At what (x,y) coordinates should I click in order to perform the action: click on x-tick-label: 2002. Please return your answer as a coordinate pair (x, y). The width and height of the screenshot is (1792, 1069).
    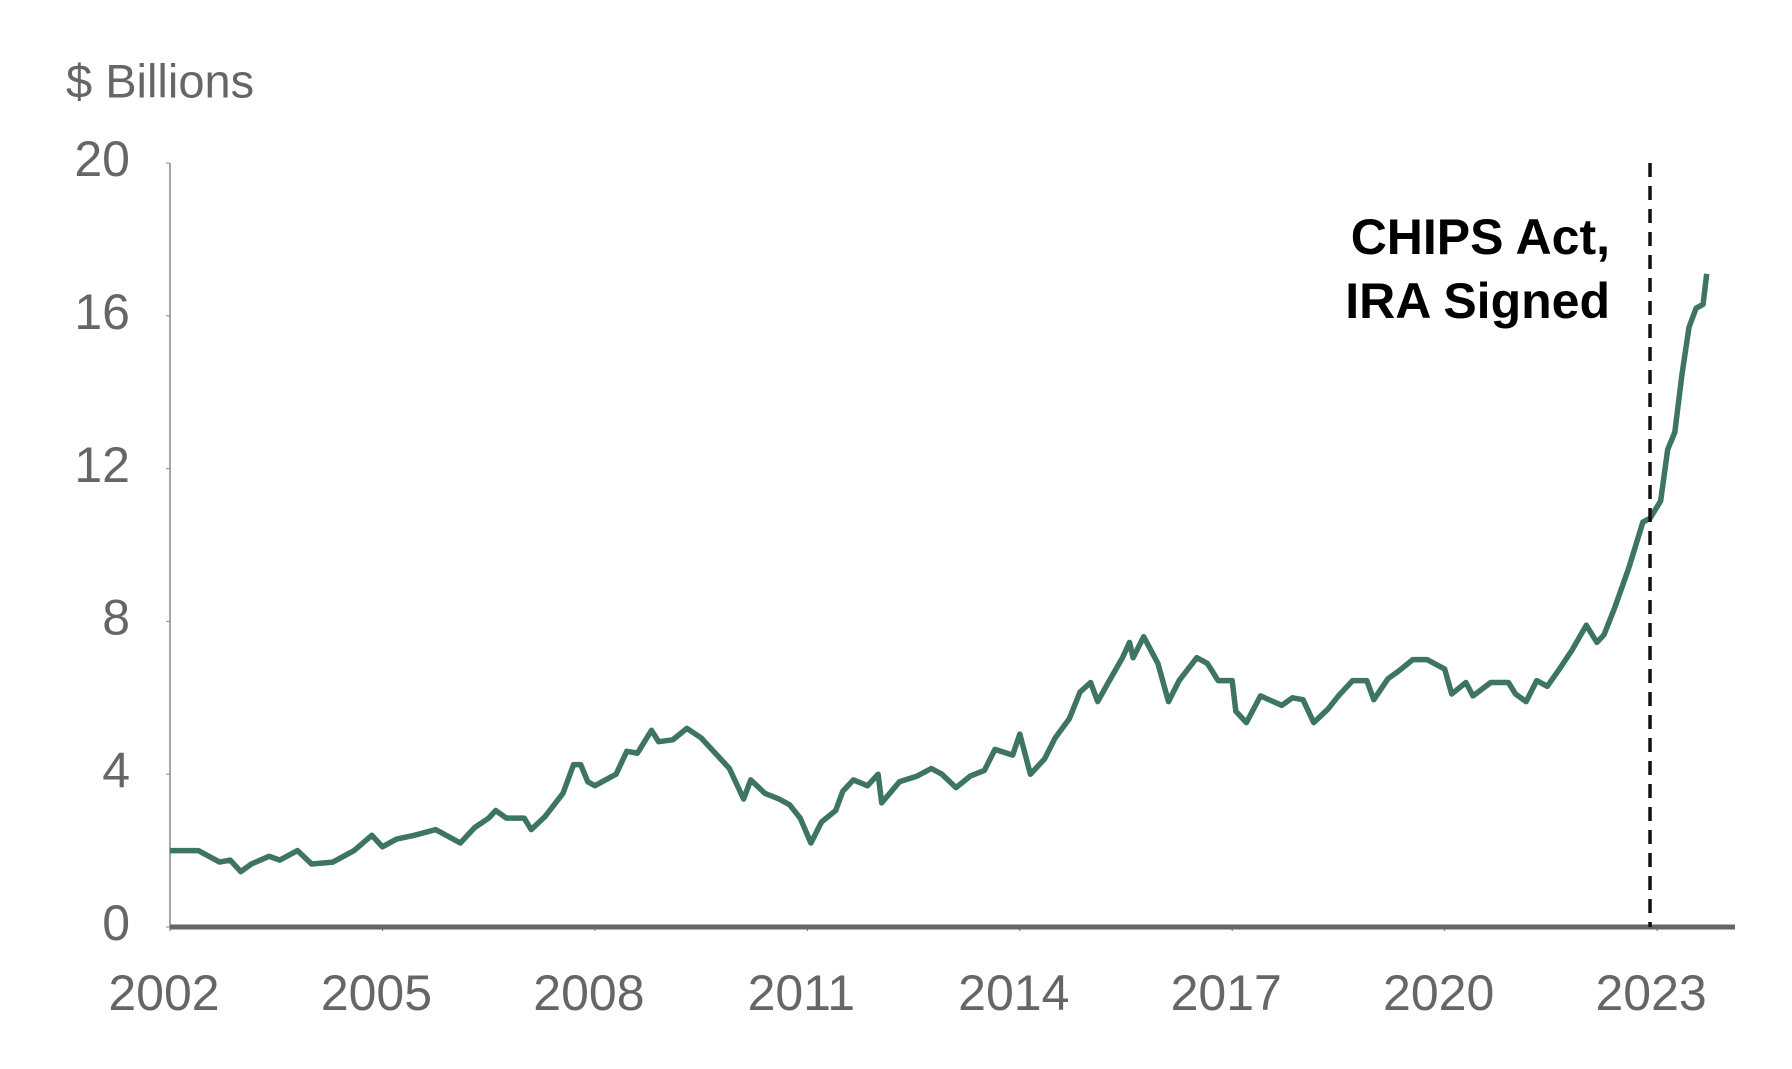
    Looking at the image, I should click on (163, 993).